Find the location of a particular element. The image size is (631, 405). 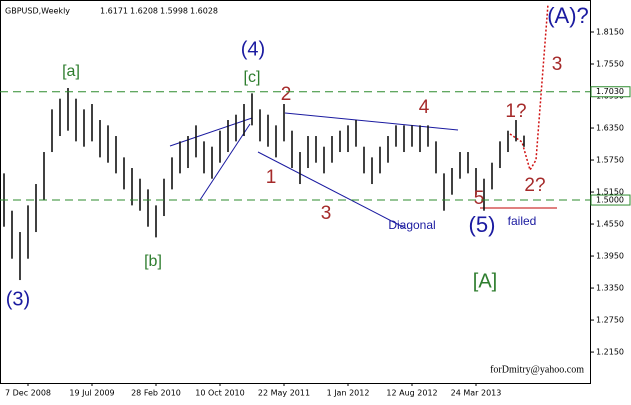

wave-label: [b] is located at coordinates (153, 261).